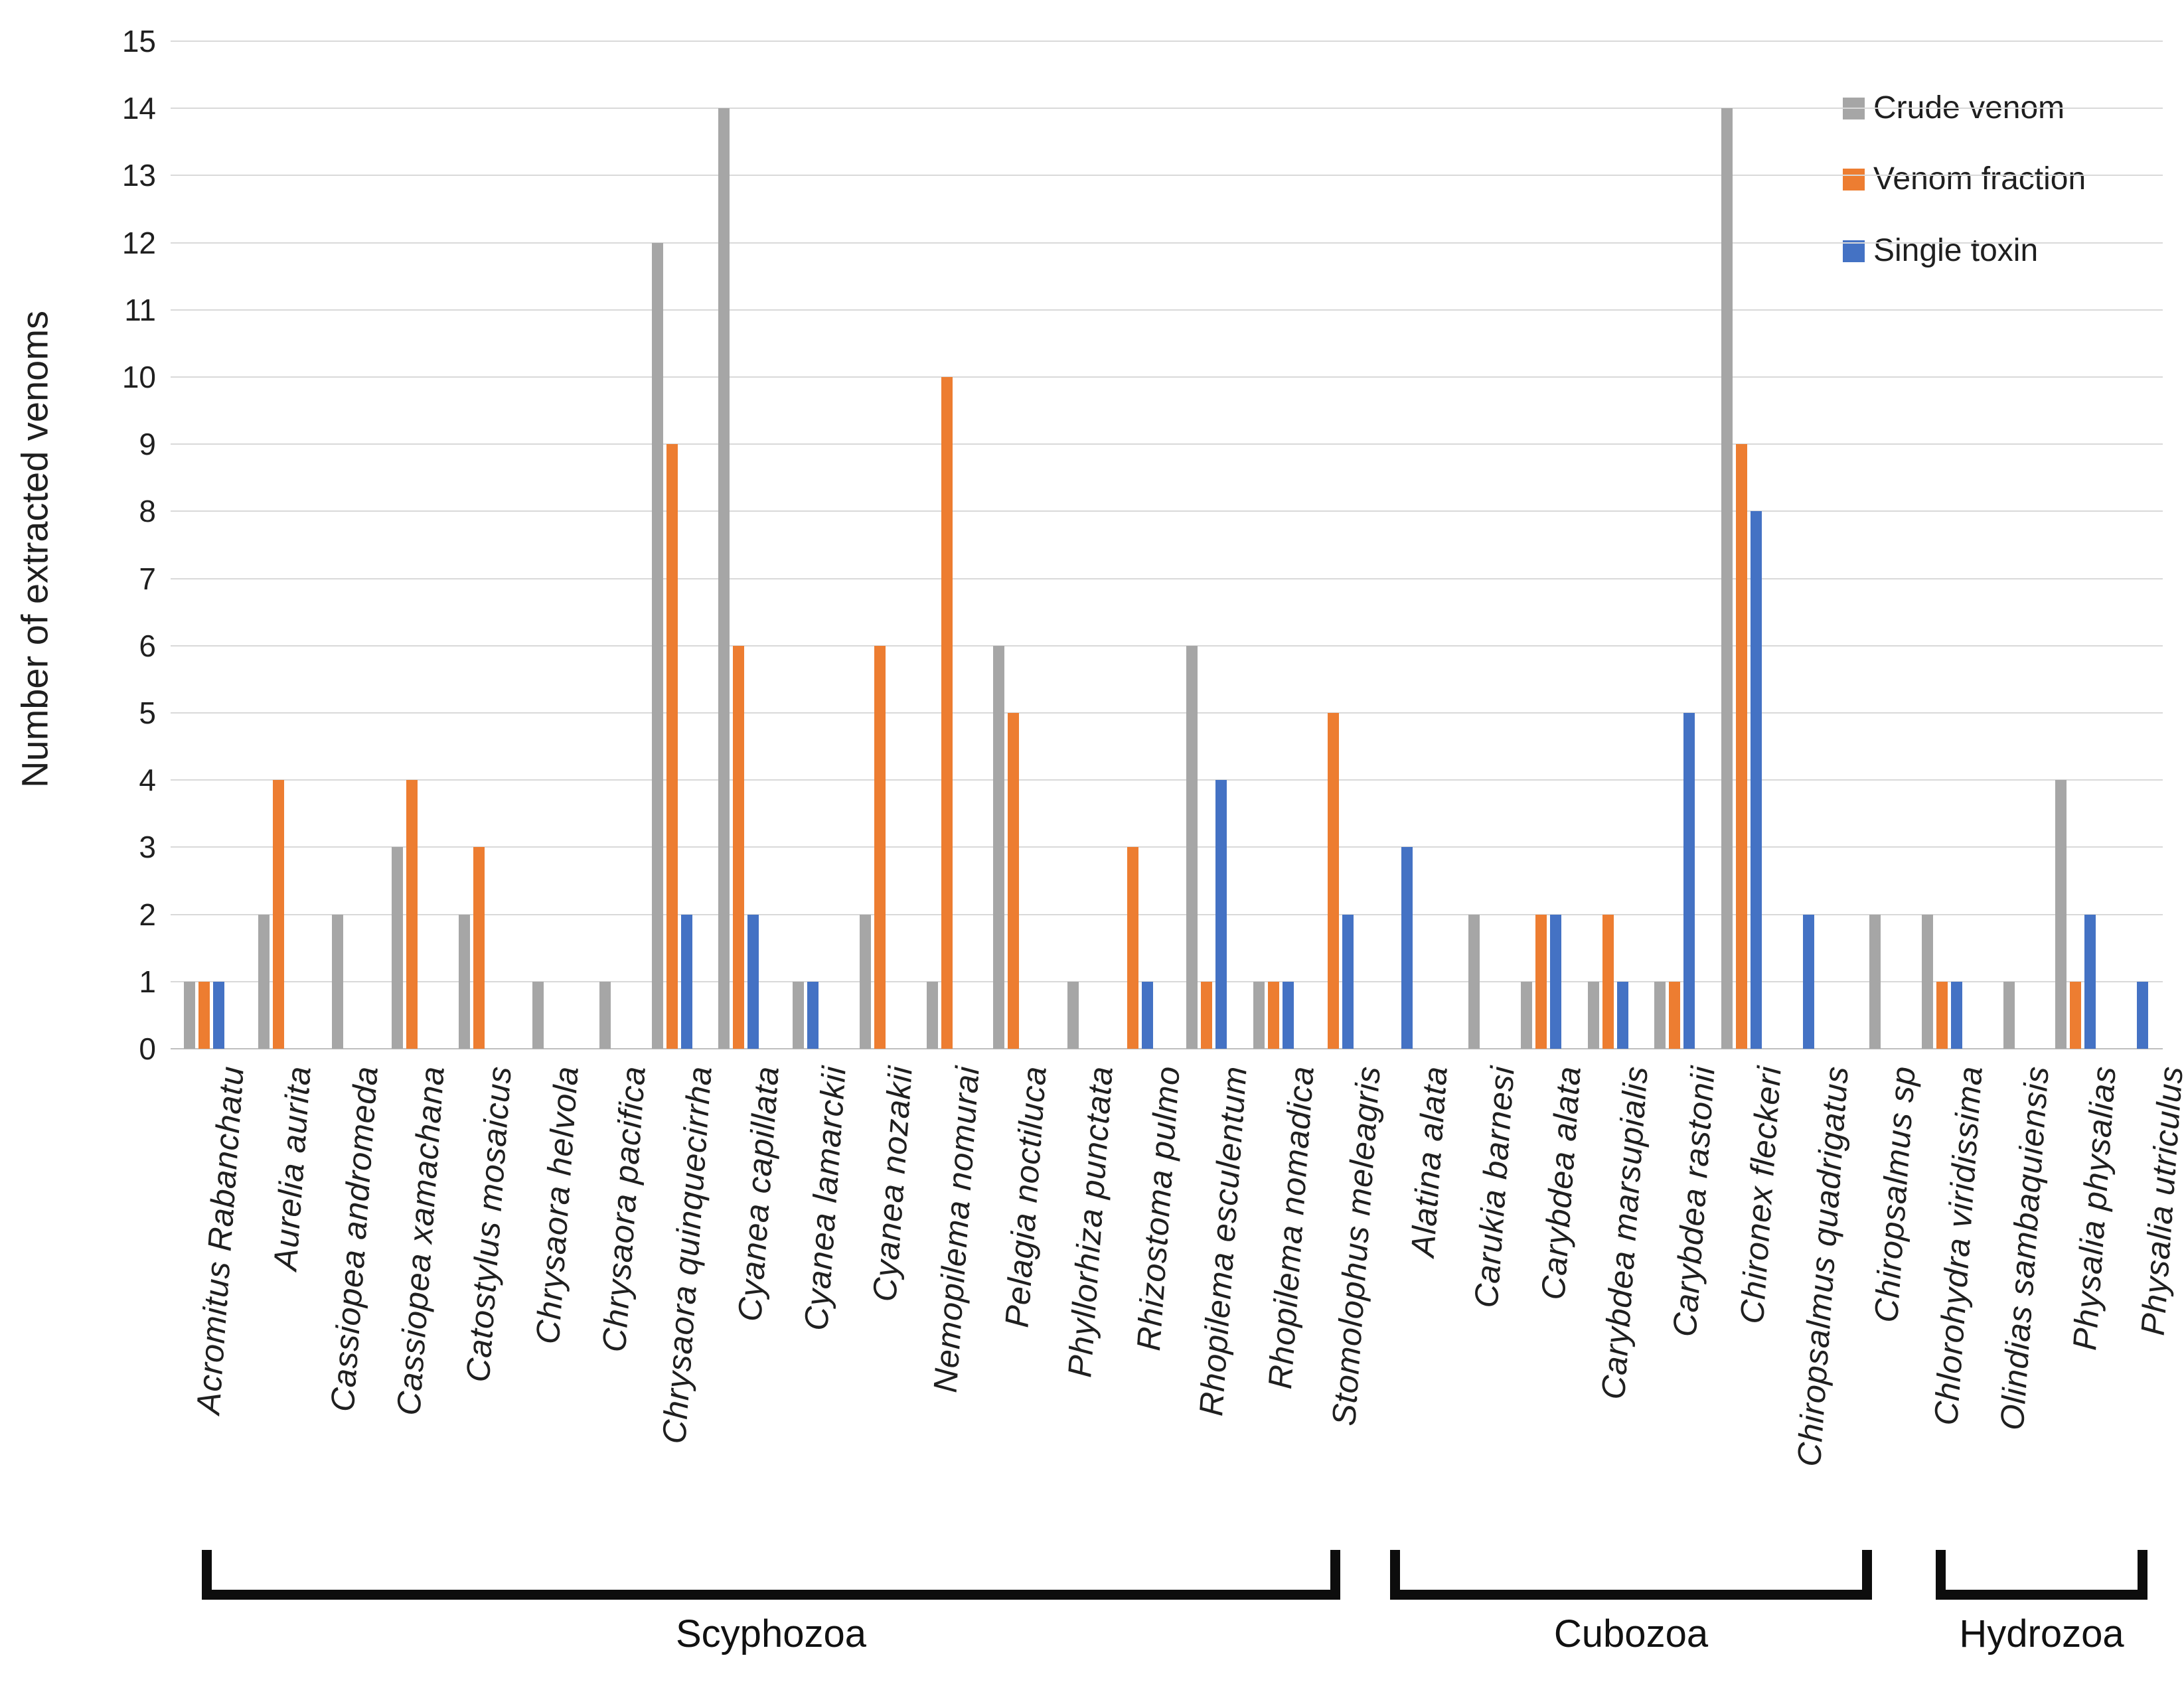 This screenshot has height=1682, width=2184. Describe the element at coordinates (2094, 1208) in the screenshot. I see `x-label-species: Physalia physalias` at that location.